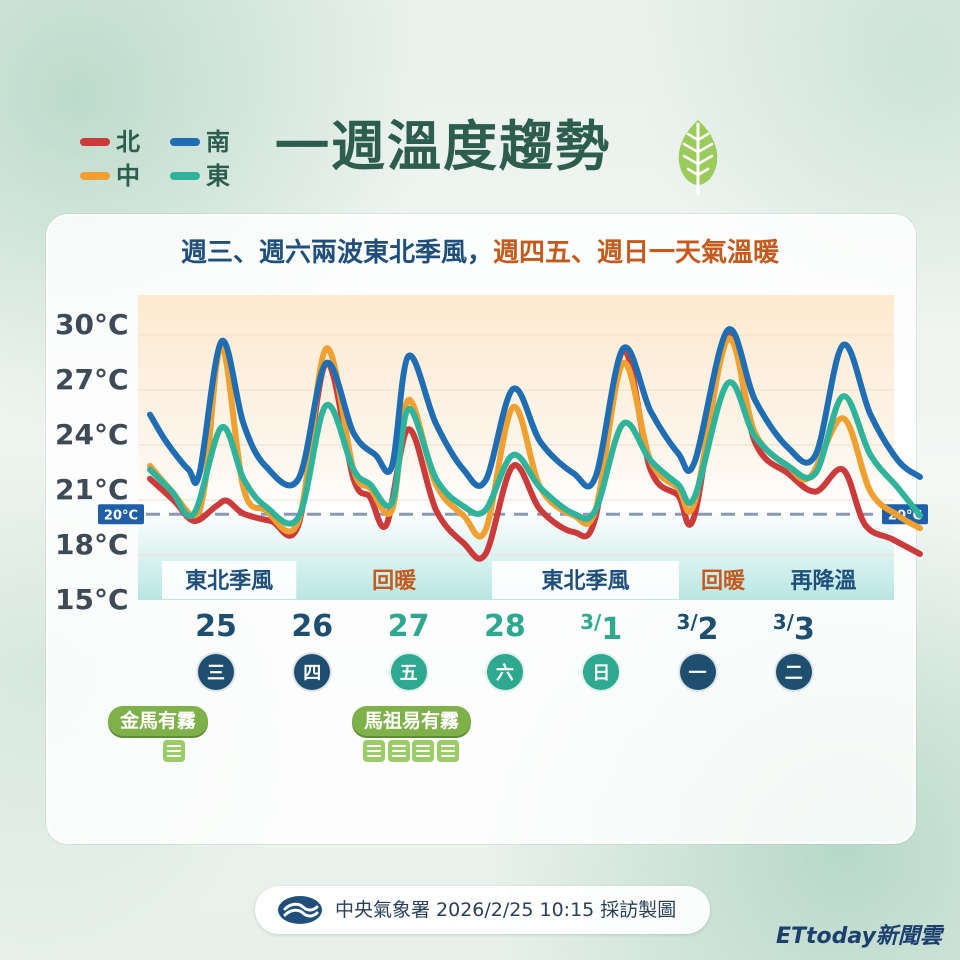  I want to click on cwa-logo-icon, so click(300, 910).